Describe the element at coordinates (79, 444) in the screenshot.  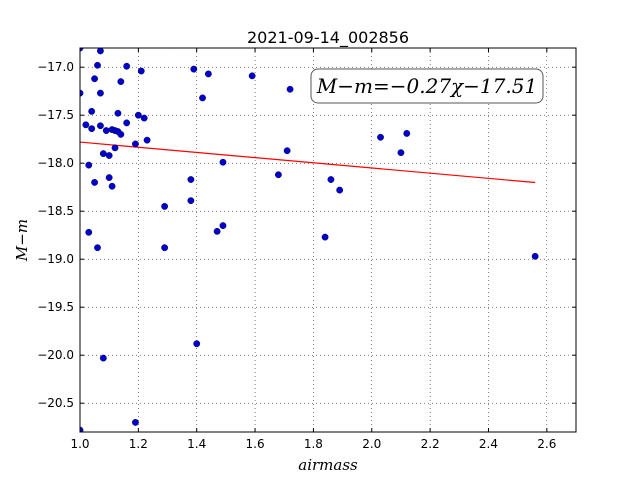
I see `x-tick-label: 1.0` at that location.